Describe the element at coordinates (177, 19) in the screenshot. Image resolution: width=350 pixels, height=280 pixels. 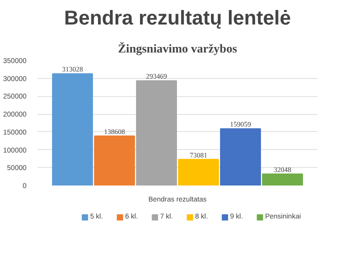
I see `chart-title: Bendra rezultatų lentelė` at that location.